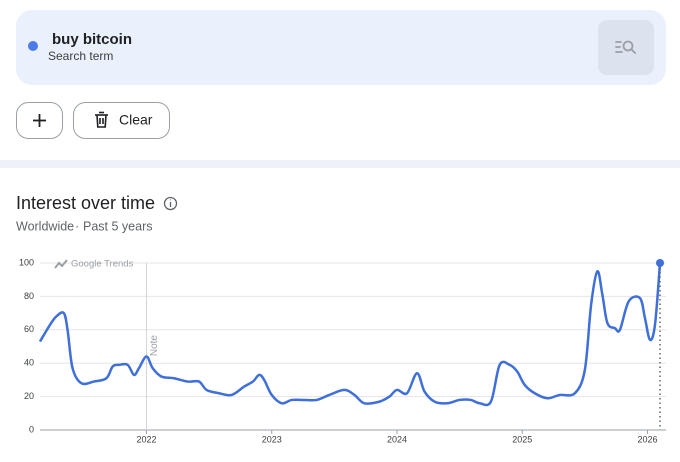  What do you see at coordinates (31, 429) in the screenshot?
I see `y-tick-label: 0` at bounding box center [31, 429].